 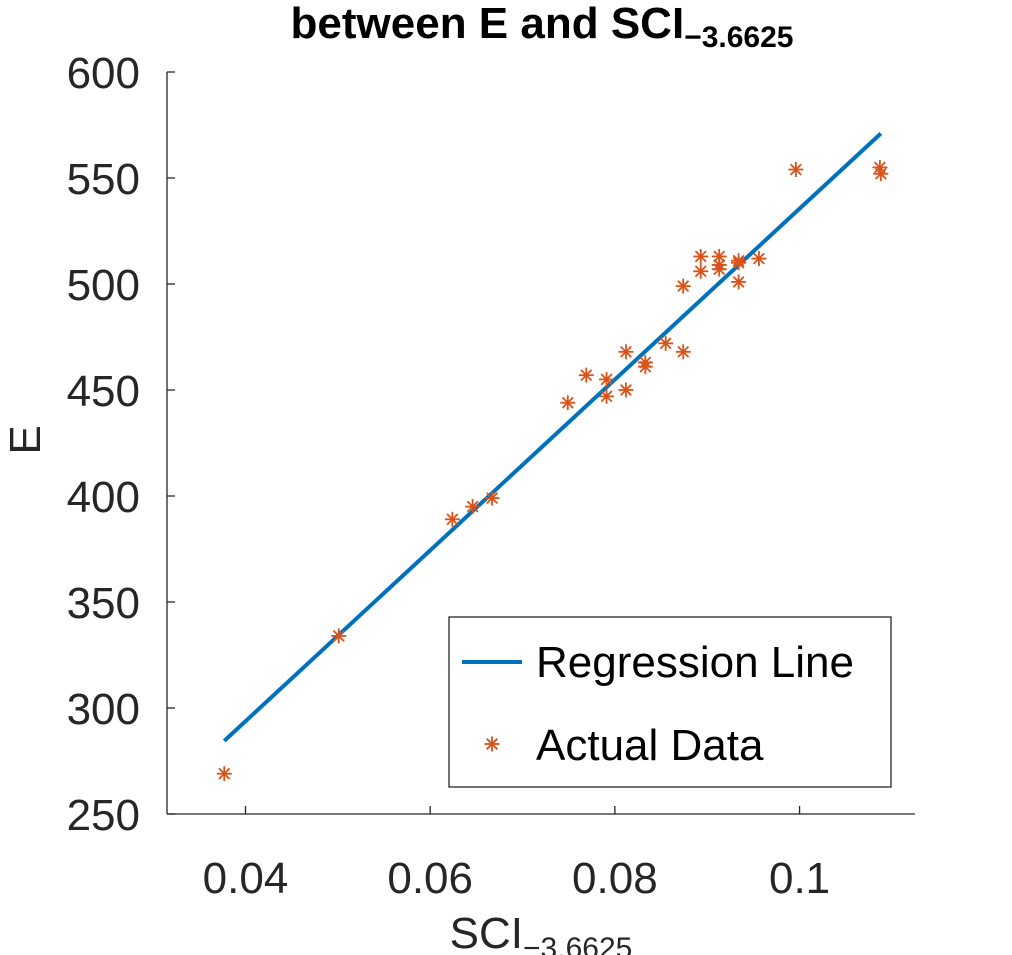 What do you see at coordinates (650, 745) in the screenshot?
I see `legend-label-actual-data: Actual Data` at bounding box center [650, 745].